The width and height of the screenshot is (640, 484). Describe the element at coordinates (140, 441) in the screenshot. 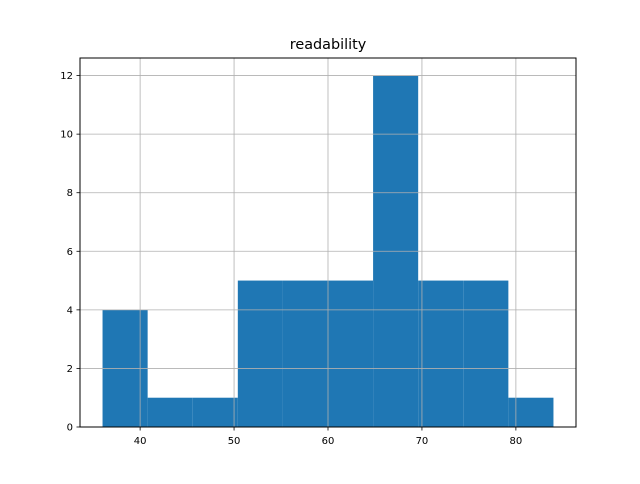

I see `x-tick-label: 40` at that location.